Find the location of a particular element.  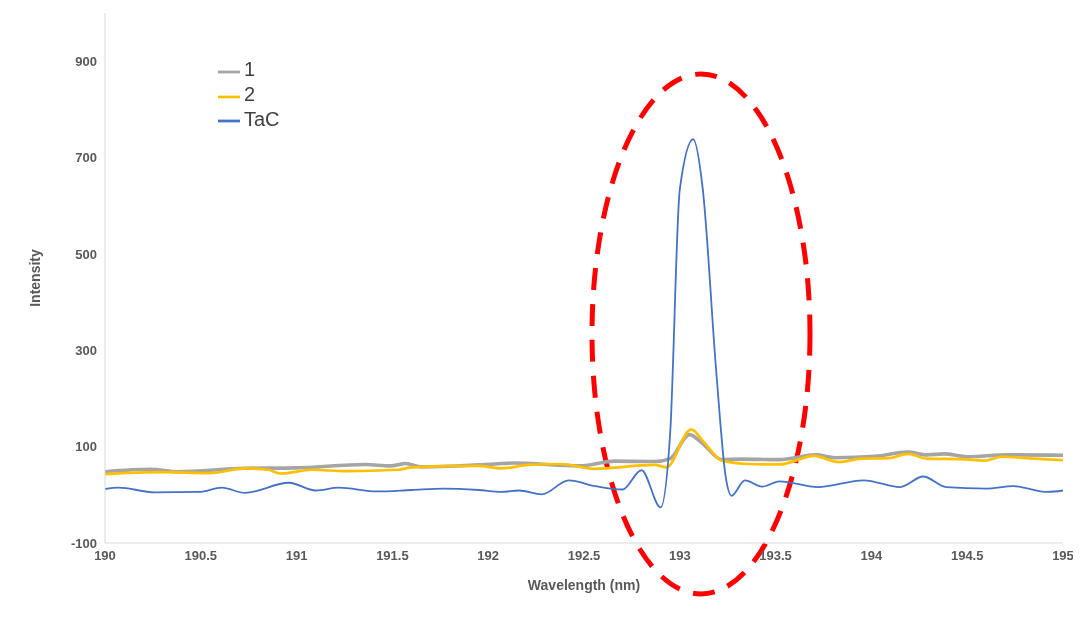

x-tick-label: 191 is located at coordinates (296, 556).